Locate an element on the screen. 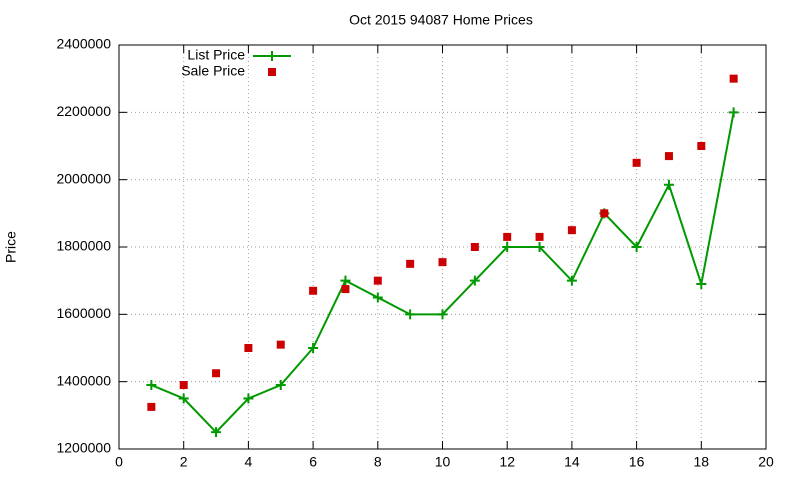 The image size is (800, 480). x-tick-label: 6 is located at coordinates (313, 462).